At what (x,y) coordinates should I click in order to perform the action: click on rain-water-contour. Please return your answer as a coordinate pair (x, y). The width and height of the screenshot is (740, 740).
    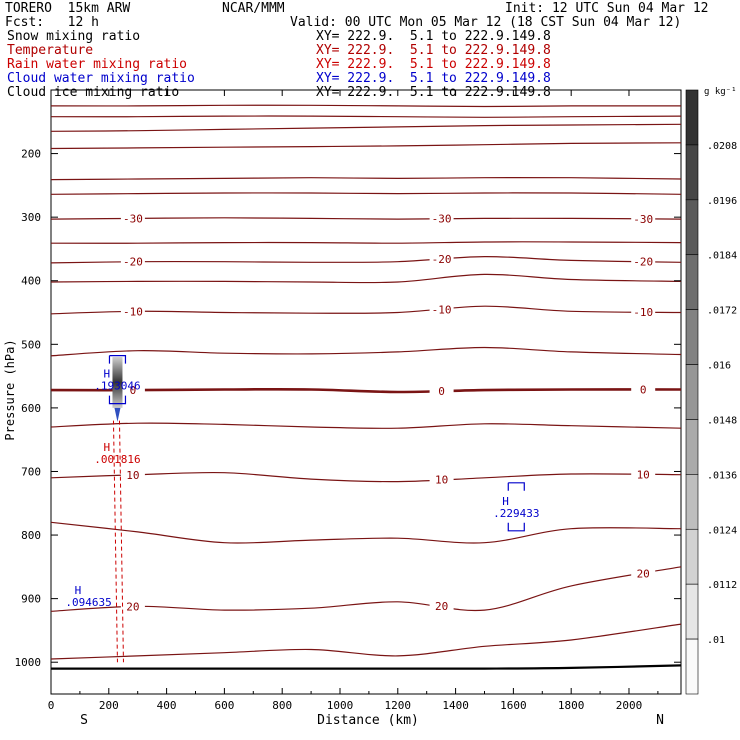
    Looking at the image, I should click on (115, 541).